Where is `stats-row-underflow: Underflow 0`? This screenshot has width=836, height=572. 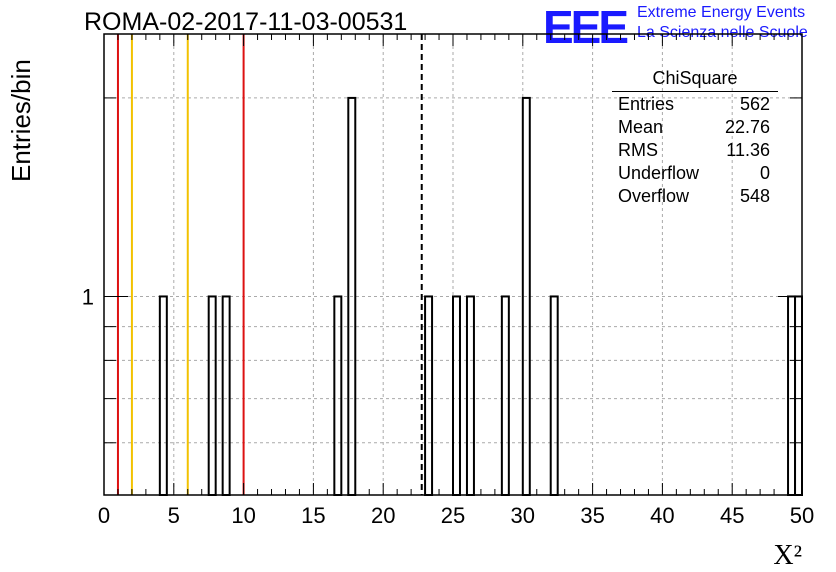
stats-row-underflow: Underflow 0 is located at coordinates (695, 173).